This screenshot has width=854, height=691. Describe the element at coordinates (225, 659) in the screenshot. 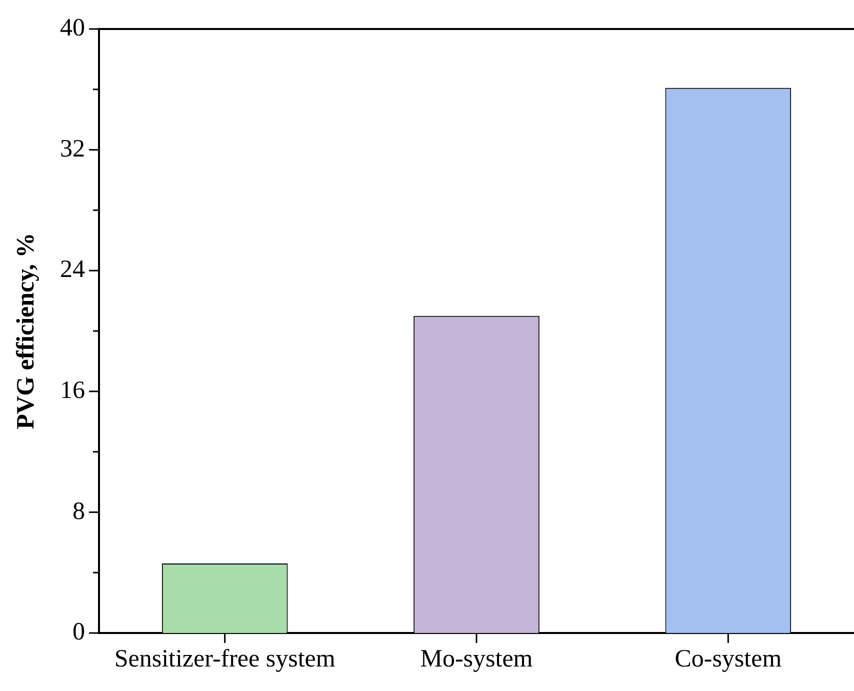

I see `x-tick-label: Sensitizer-free system` at that location.